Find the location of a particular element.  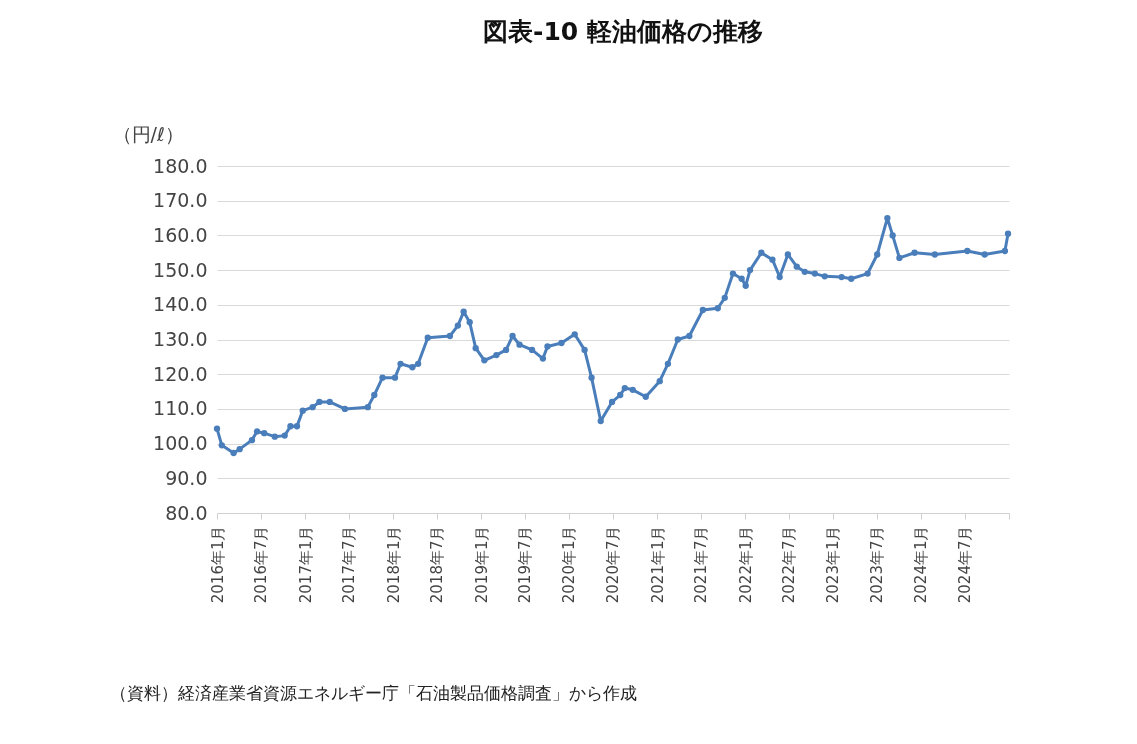

y-tick-label: 110.0 is located at coordinates (180, 408).